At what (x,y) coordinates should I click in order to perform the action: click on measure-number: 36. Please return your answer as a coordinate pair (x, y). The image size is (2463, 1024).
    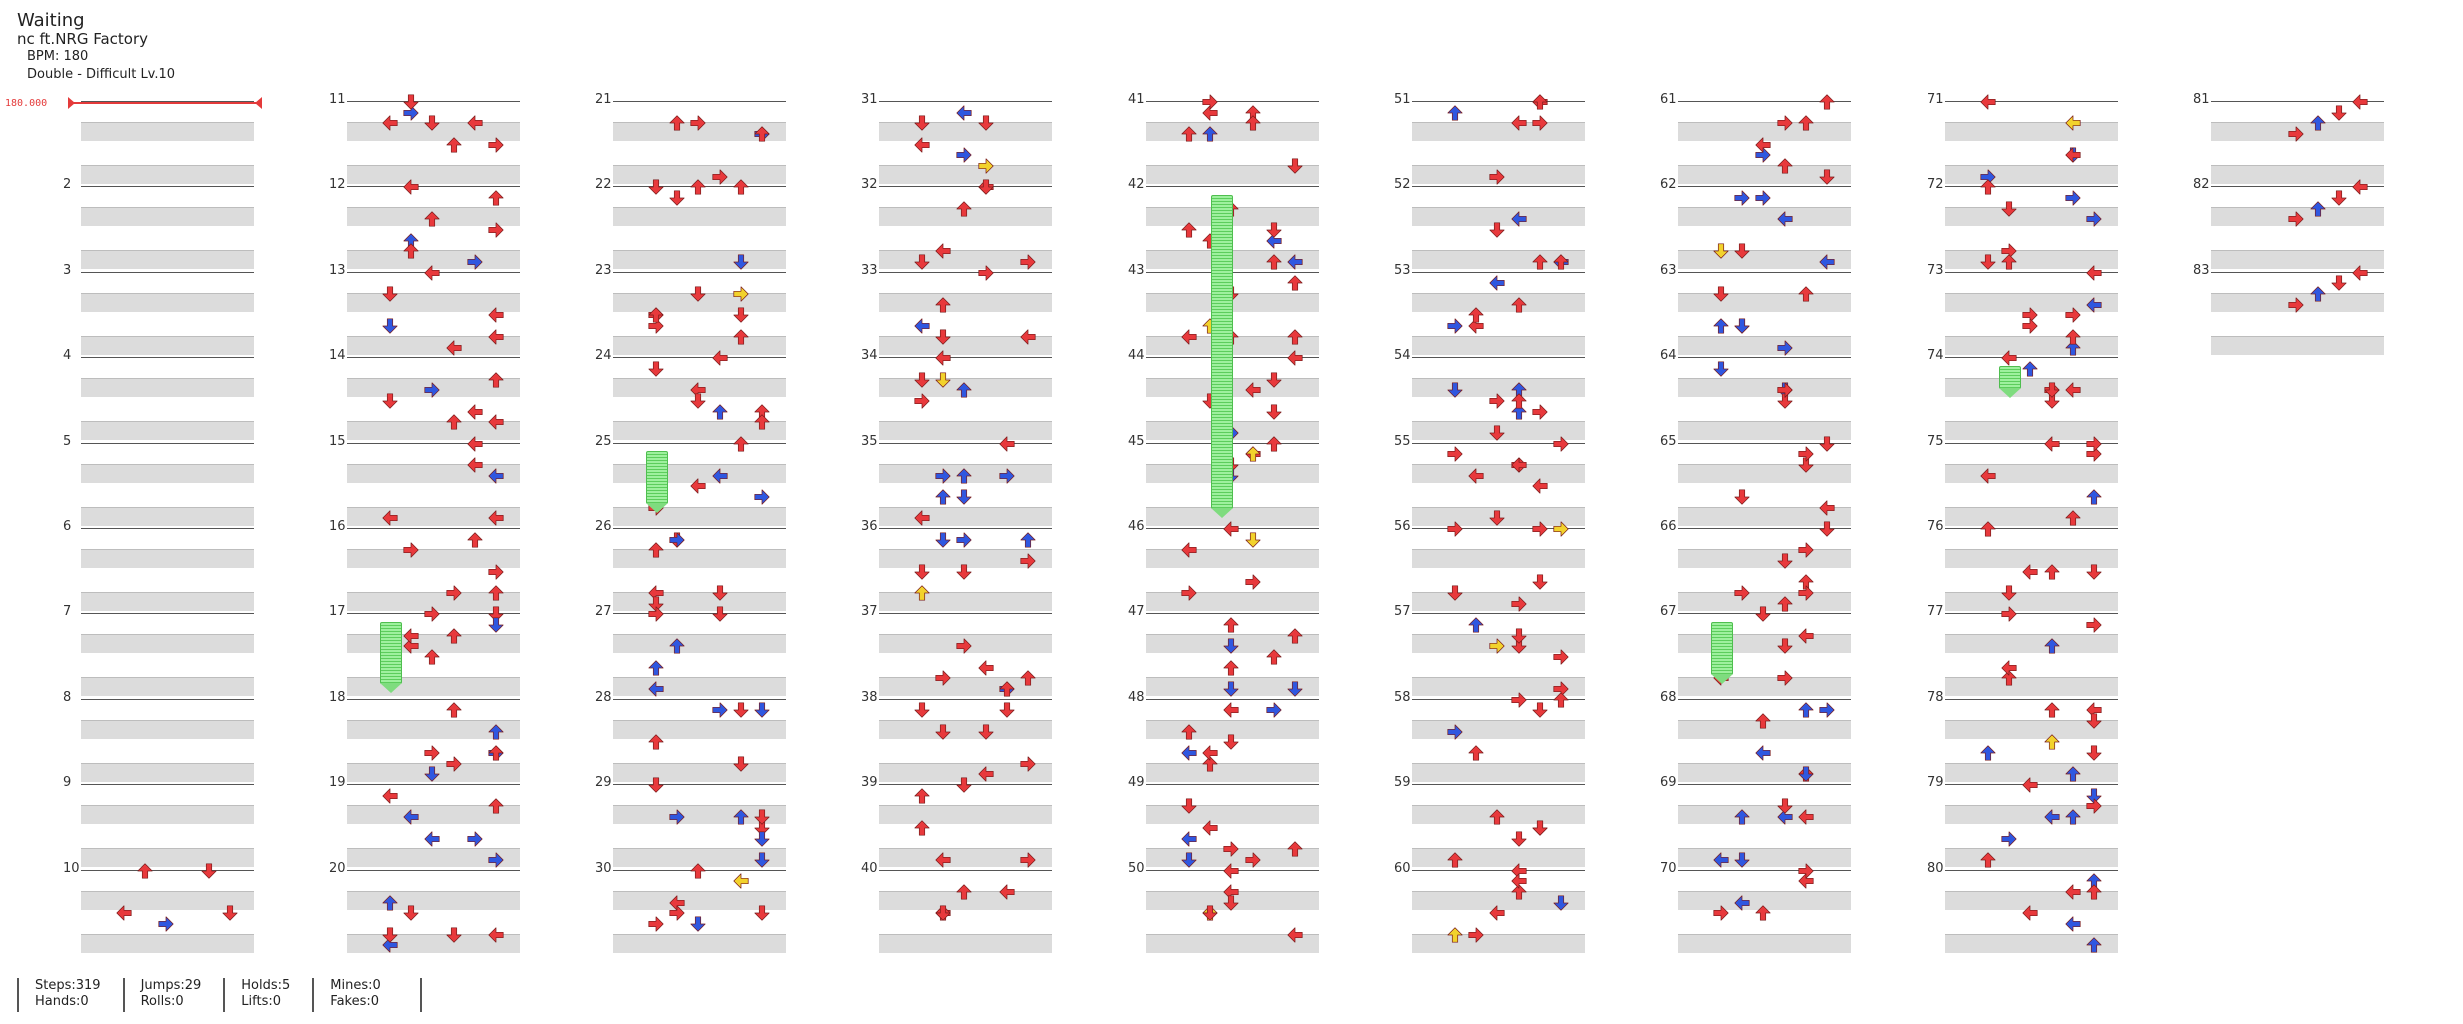
    Looking at the image, I should click on (869, 526).